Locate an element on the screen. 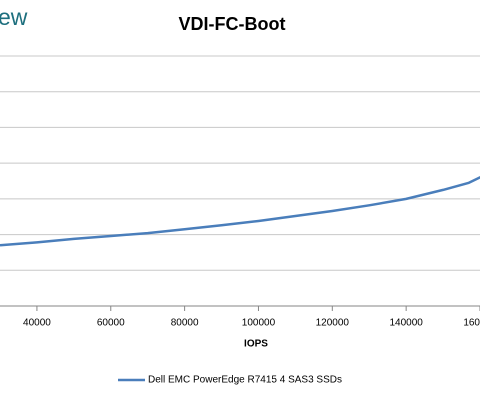 The height and width of the screenshot is (401, 480). x-tick-label: 40000 is located at coordinates (37, 323).